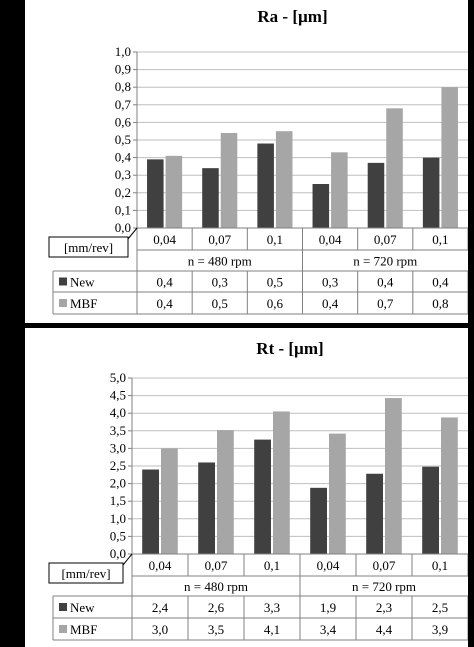  What do you see at coordinates (160, 629) in the screenshot?
I see `table-cell-mbf: 3,0` at bounding box center [160, 629].